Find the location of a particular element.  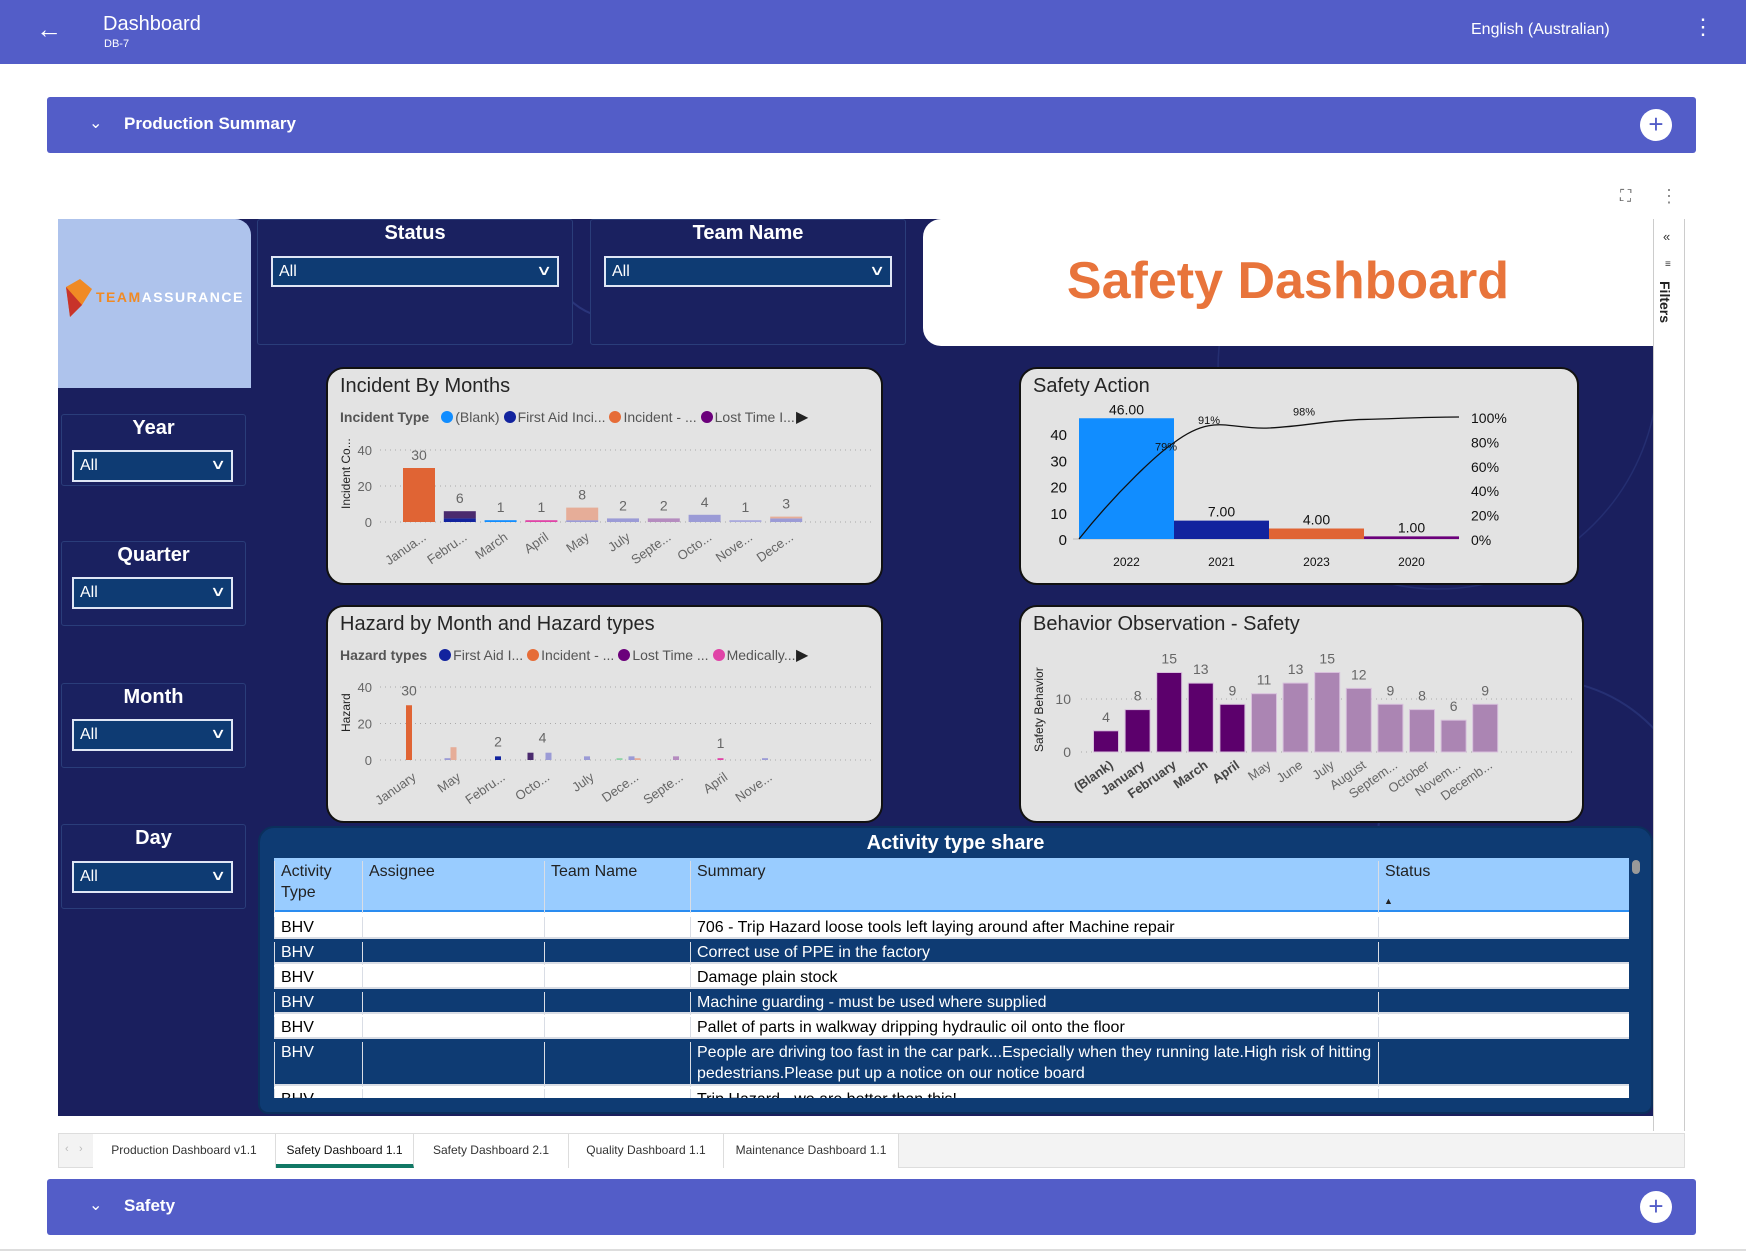

section-production-summary: ⌄ Production Summary + is located at coordinates (871, 125).